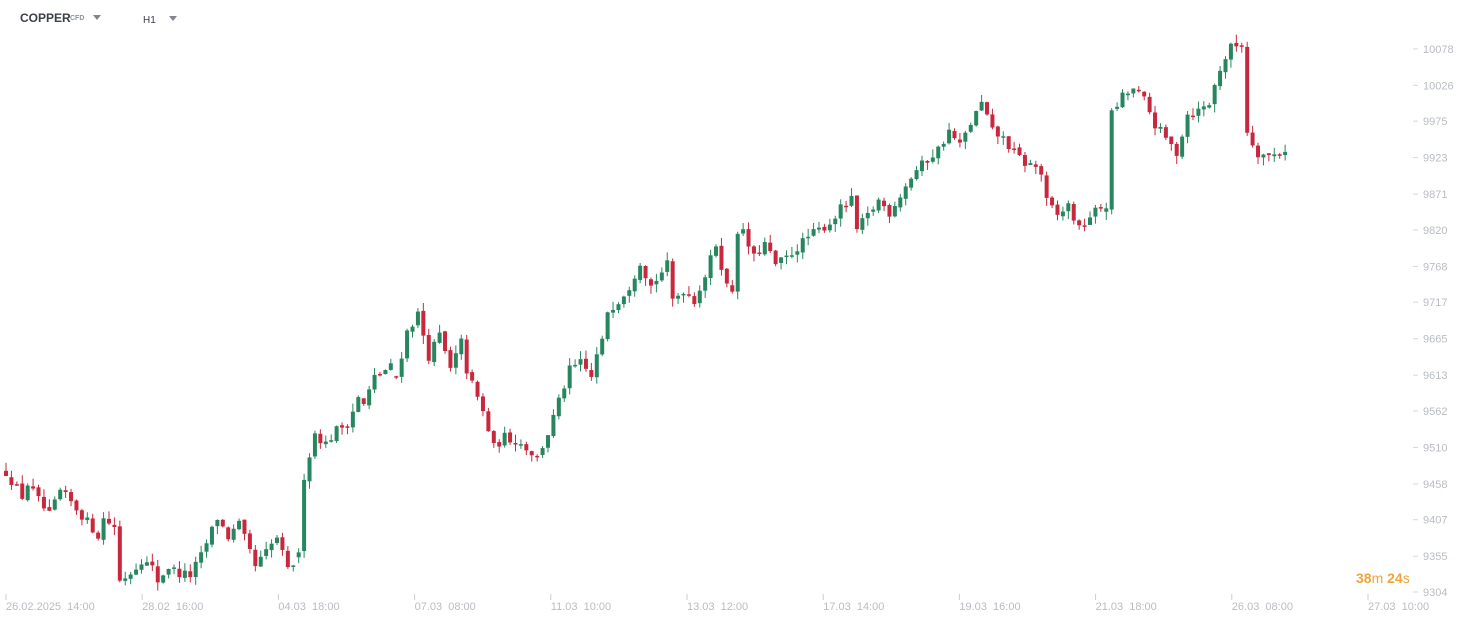  I want to click on timeframe-selector: H1, so click(149, 20).